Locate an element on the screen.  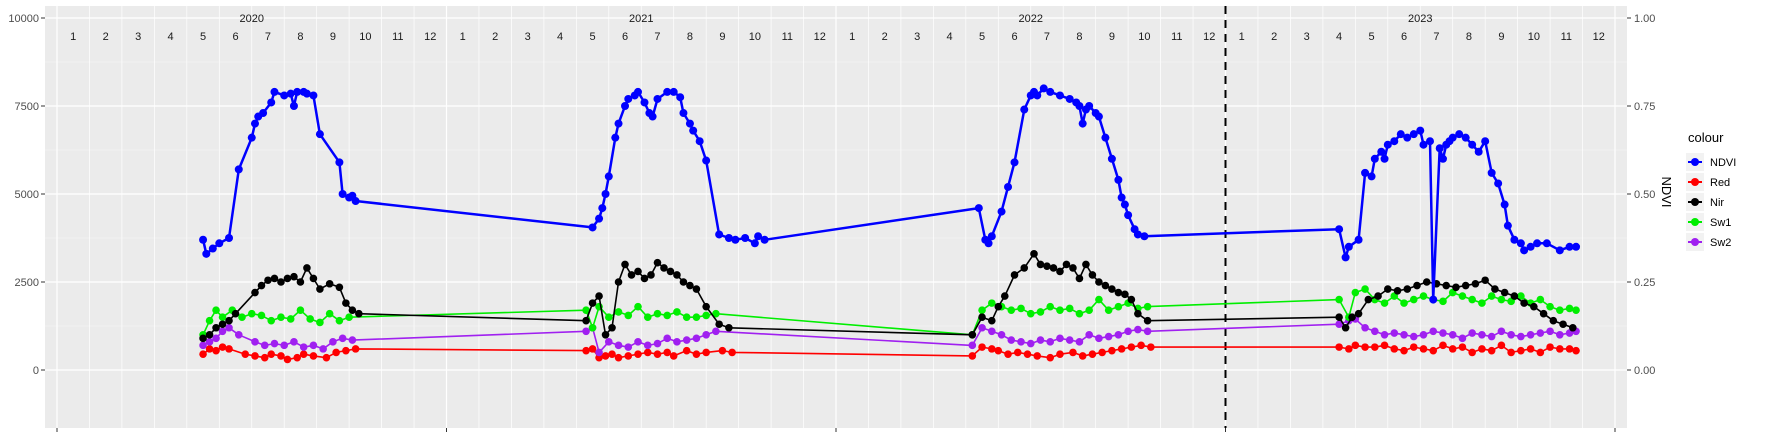
month-label: 5 is located at coordinates (1372, 37).